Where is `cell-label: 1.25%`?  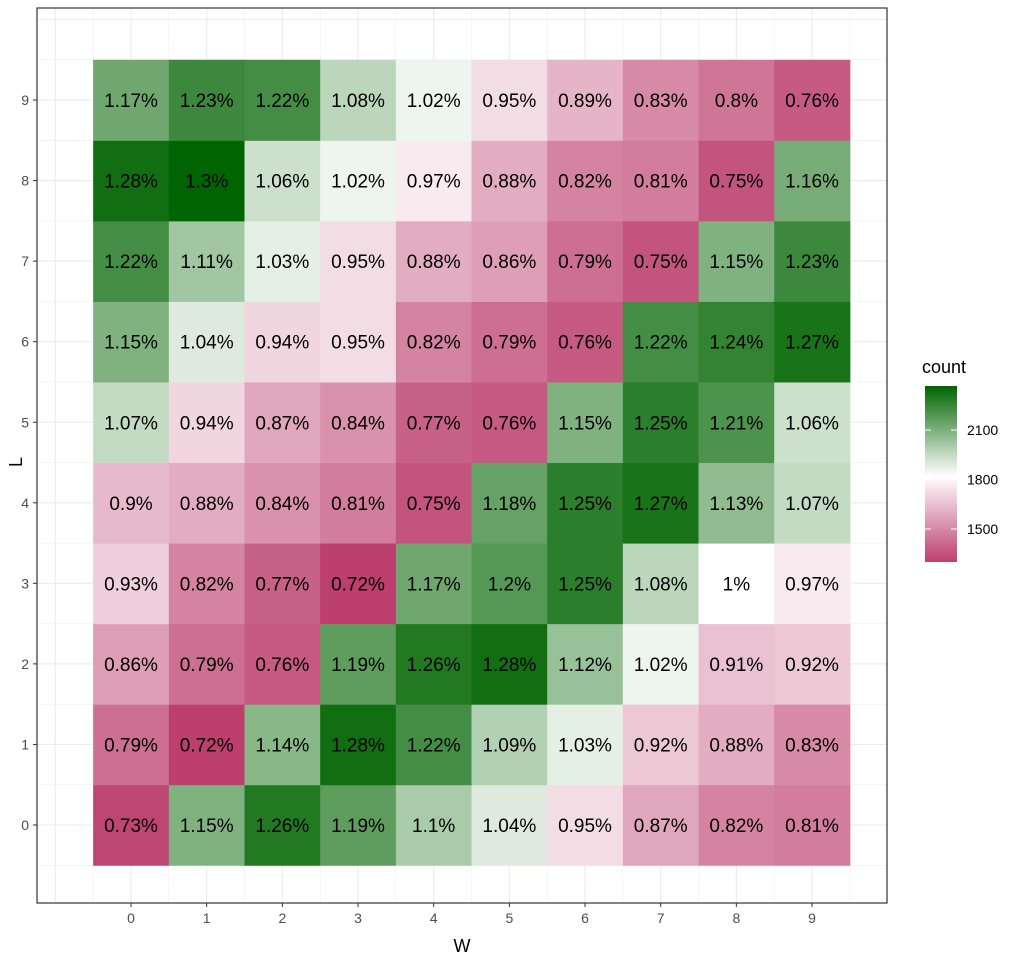 cell-label: 1.25% is located at coordinates (661, 423).